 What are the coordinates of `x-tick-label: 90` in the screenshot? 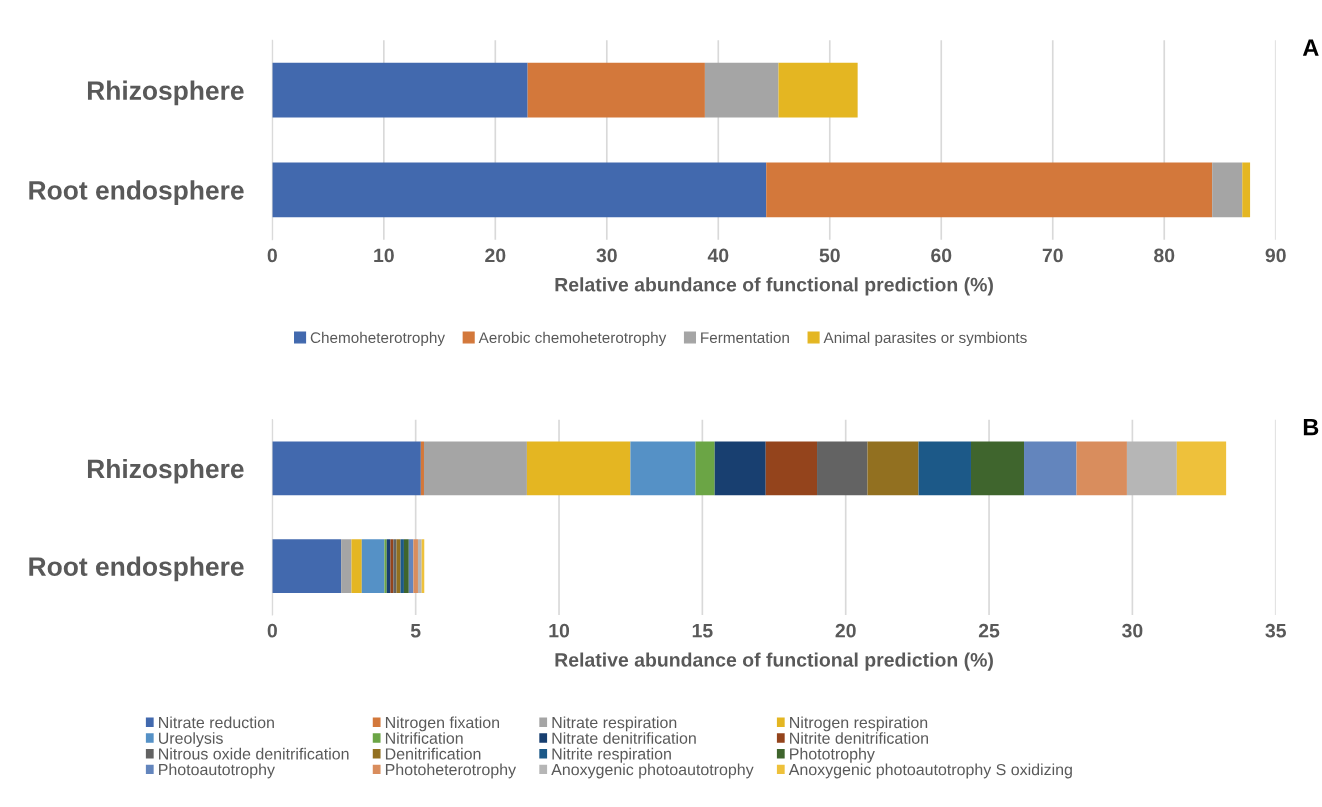 It's located at (1275, 255).